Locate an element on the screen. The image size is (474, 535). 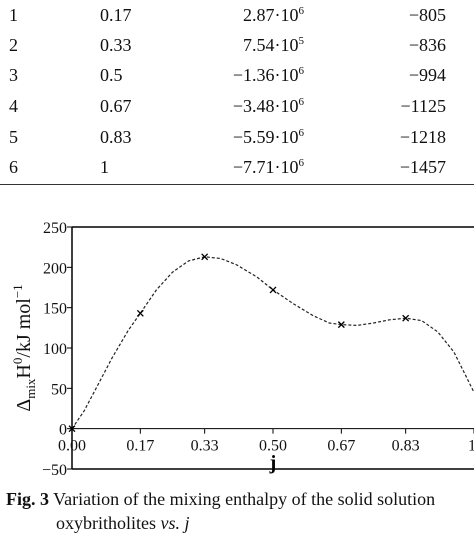
row-g-value: 7.54·10⁵ is located at coordinates (273, 45).